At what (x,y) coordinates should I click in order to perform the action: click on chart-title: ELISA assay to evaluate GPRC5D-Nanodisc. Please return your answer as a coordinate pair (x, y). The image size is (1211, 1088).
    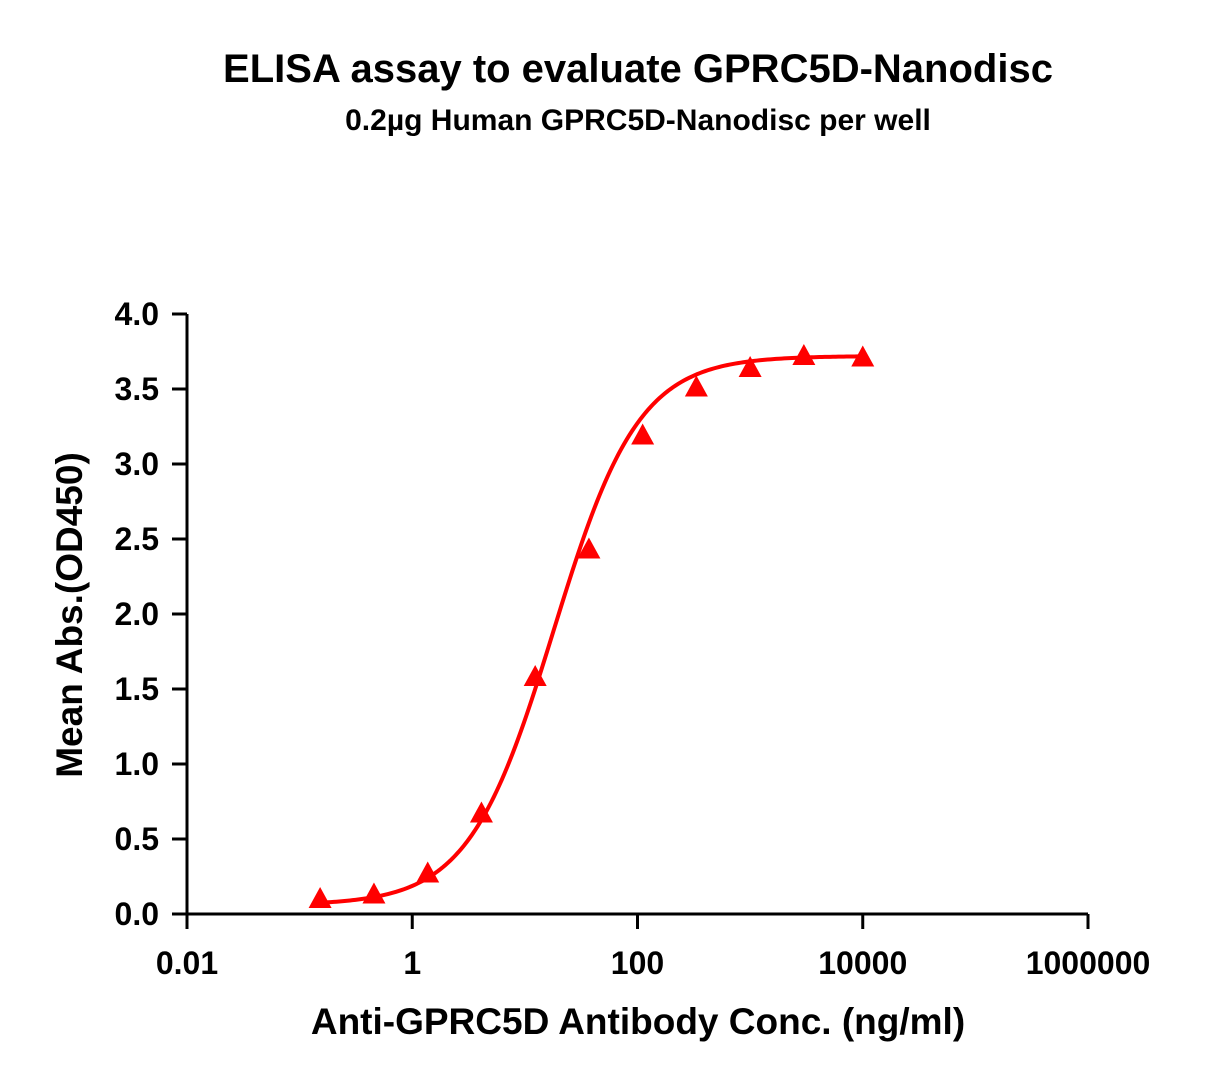
    Looking at the image, I should click on (638, 69).